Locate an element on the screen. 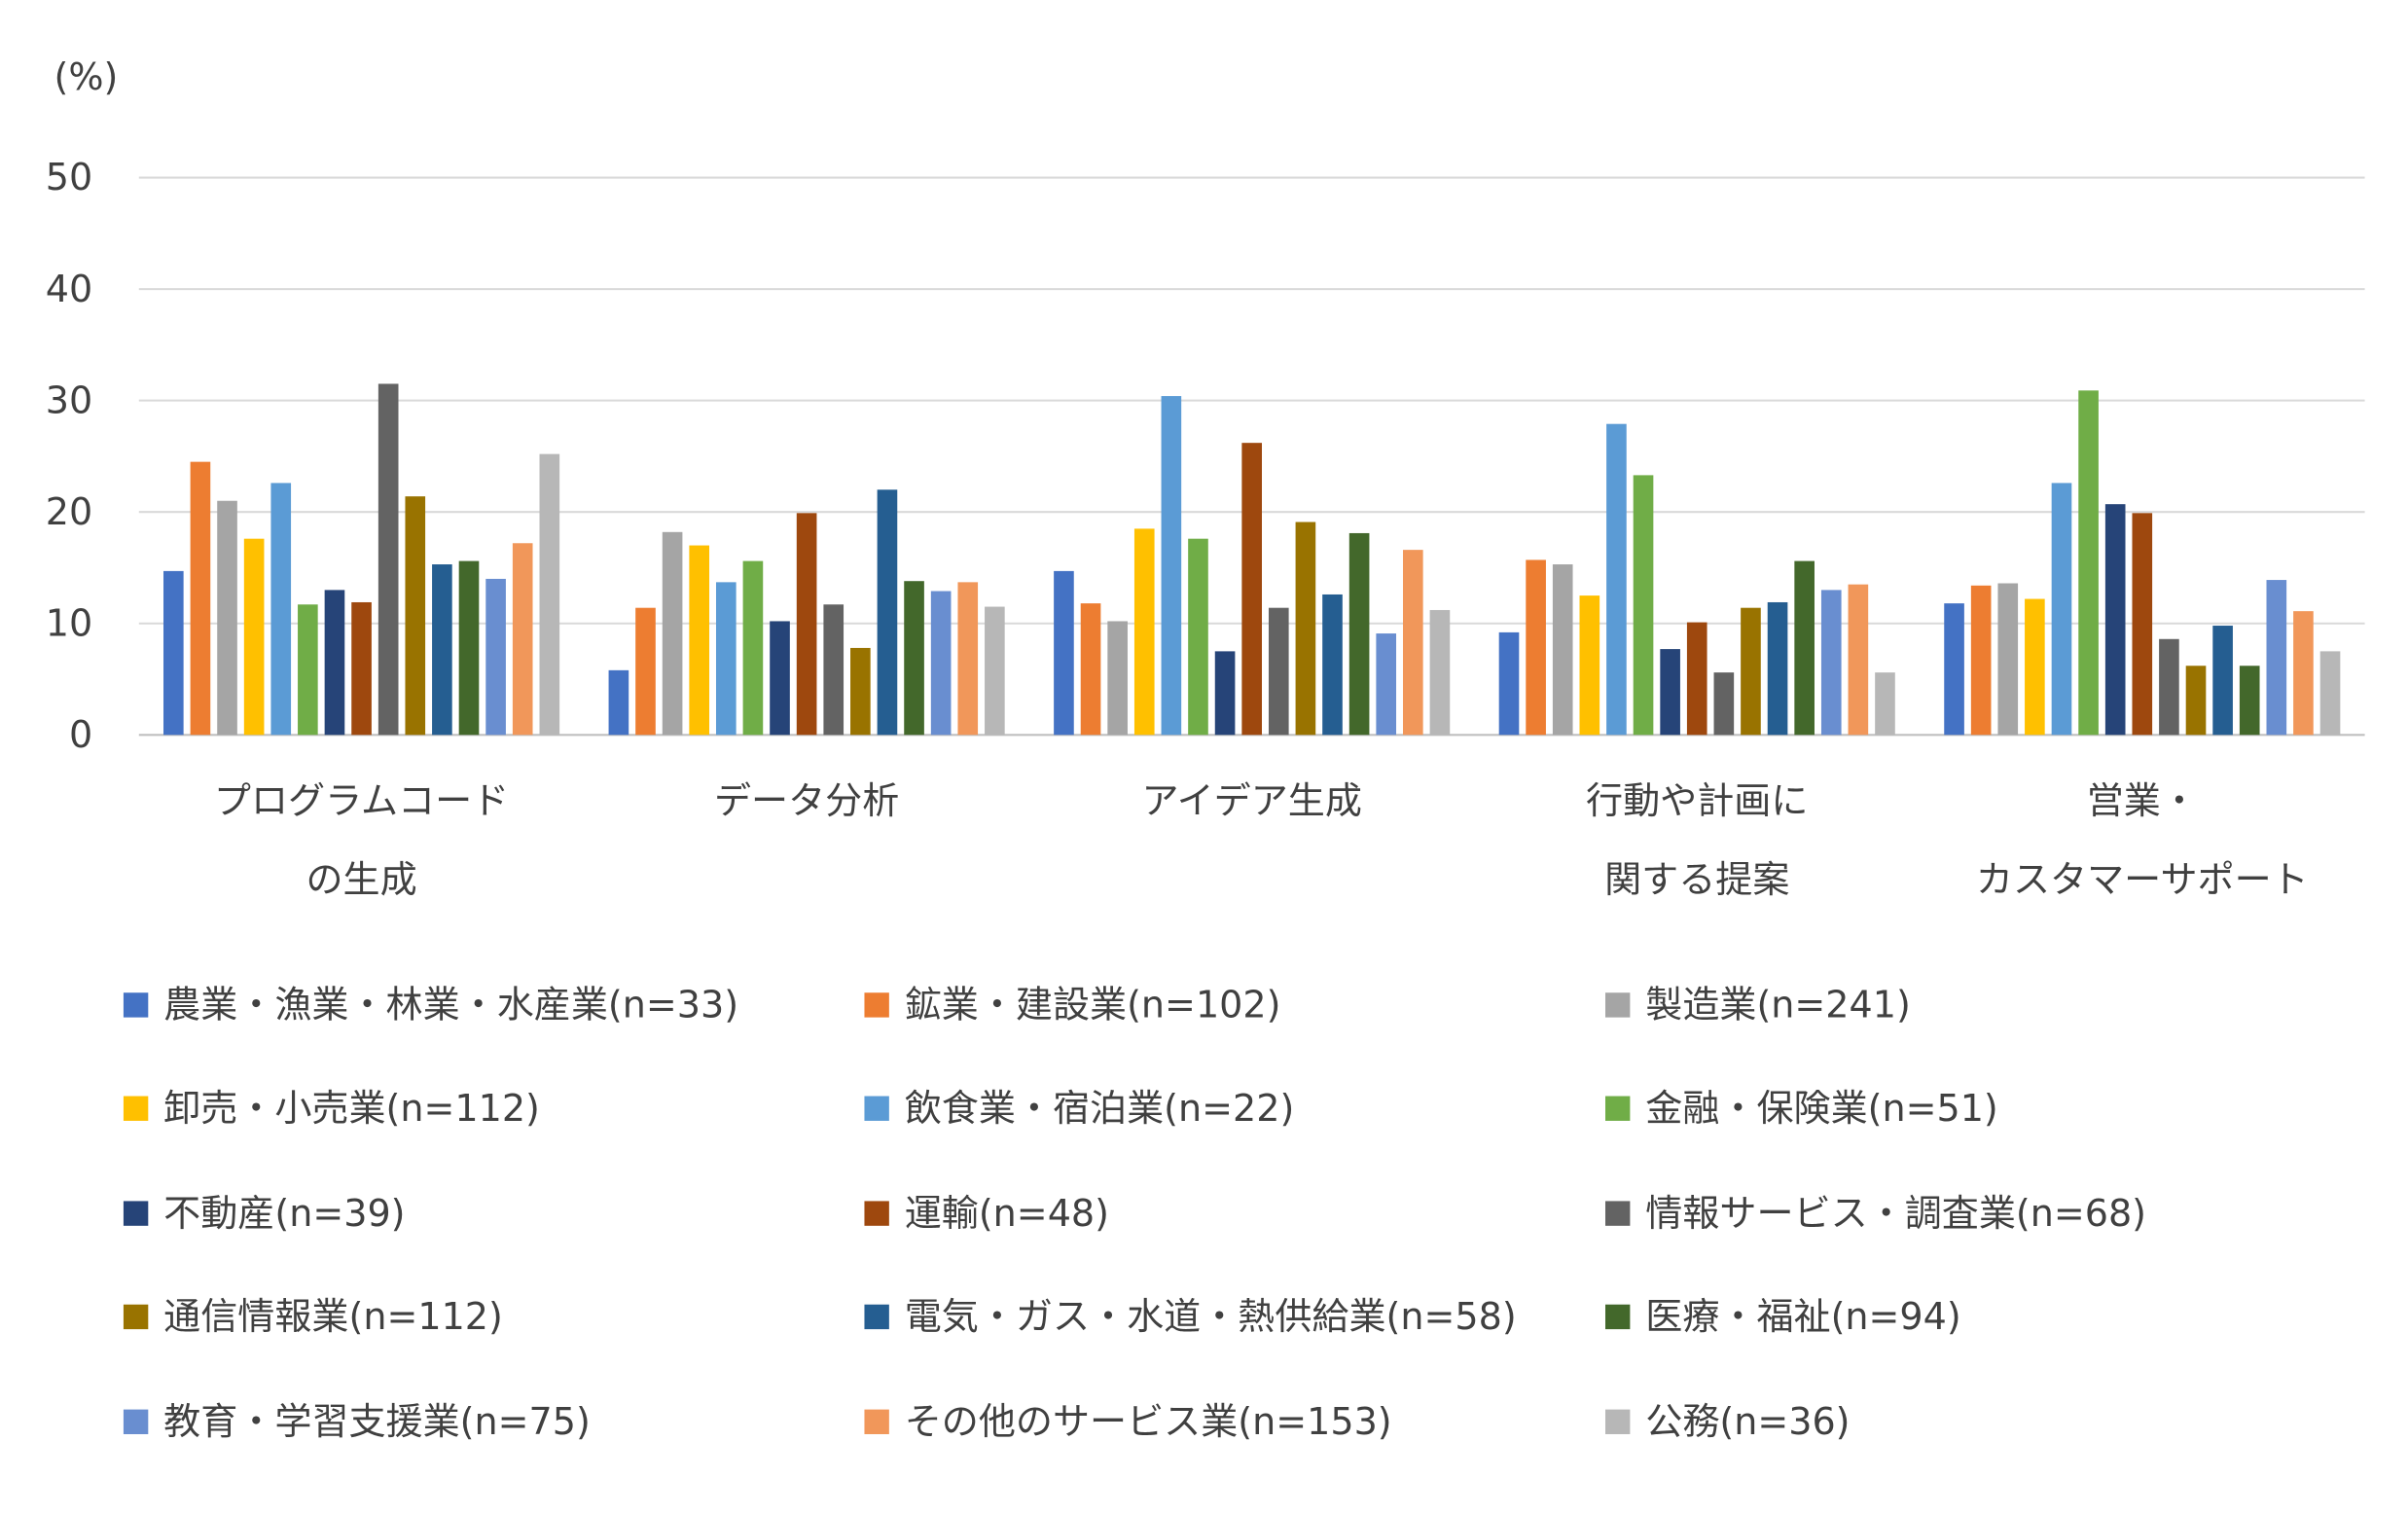  y-tick-label: 40 is located at coordinates (69, 289).